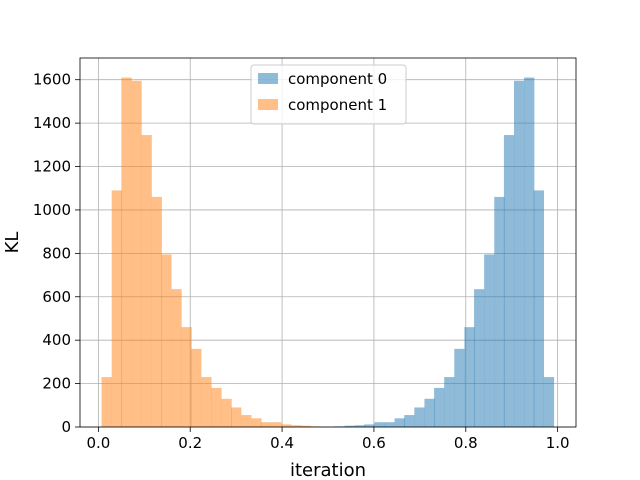 Image resolution: width=640 pixels, height=480 pixels. I want to click on x-tick-label: 0.8, so click(466, 443).